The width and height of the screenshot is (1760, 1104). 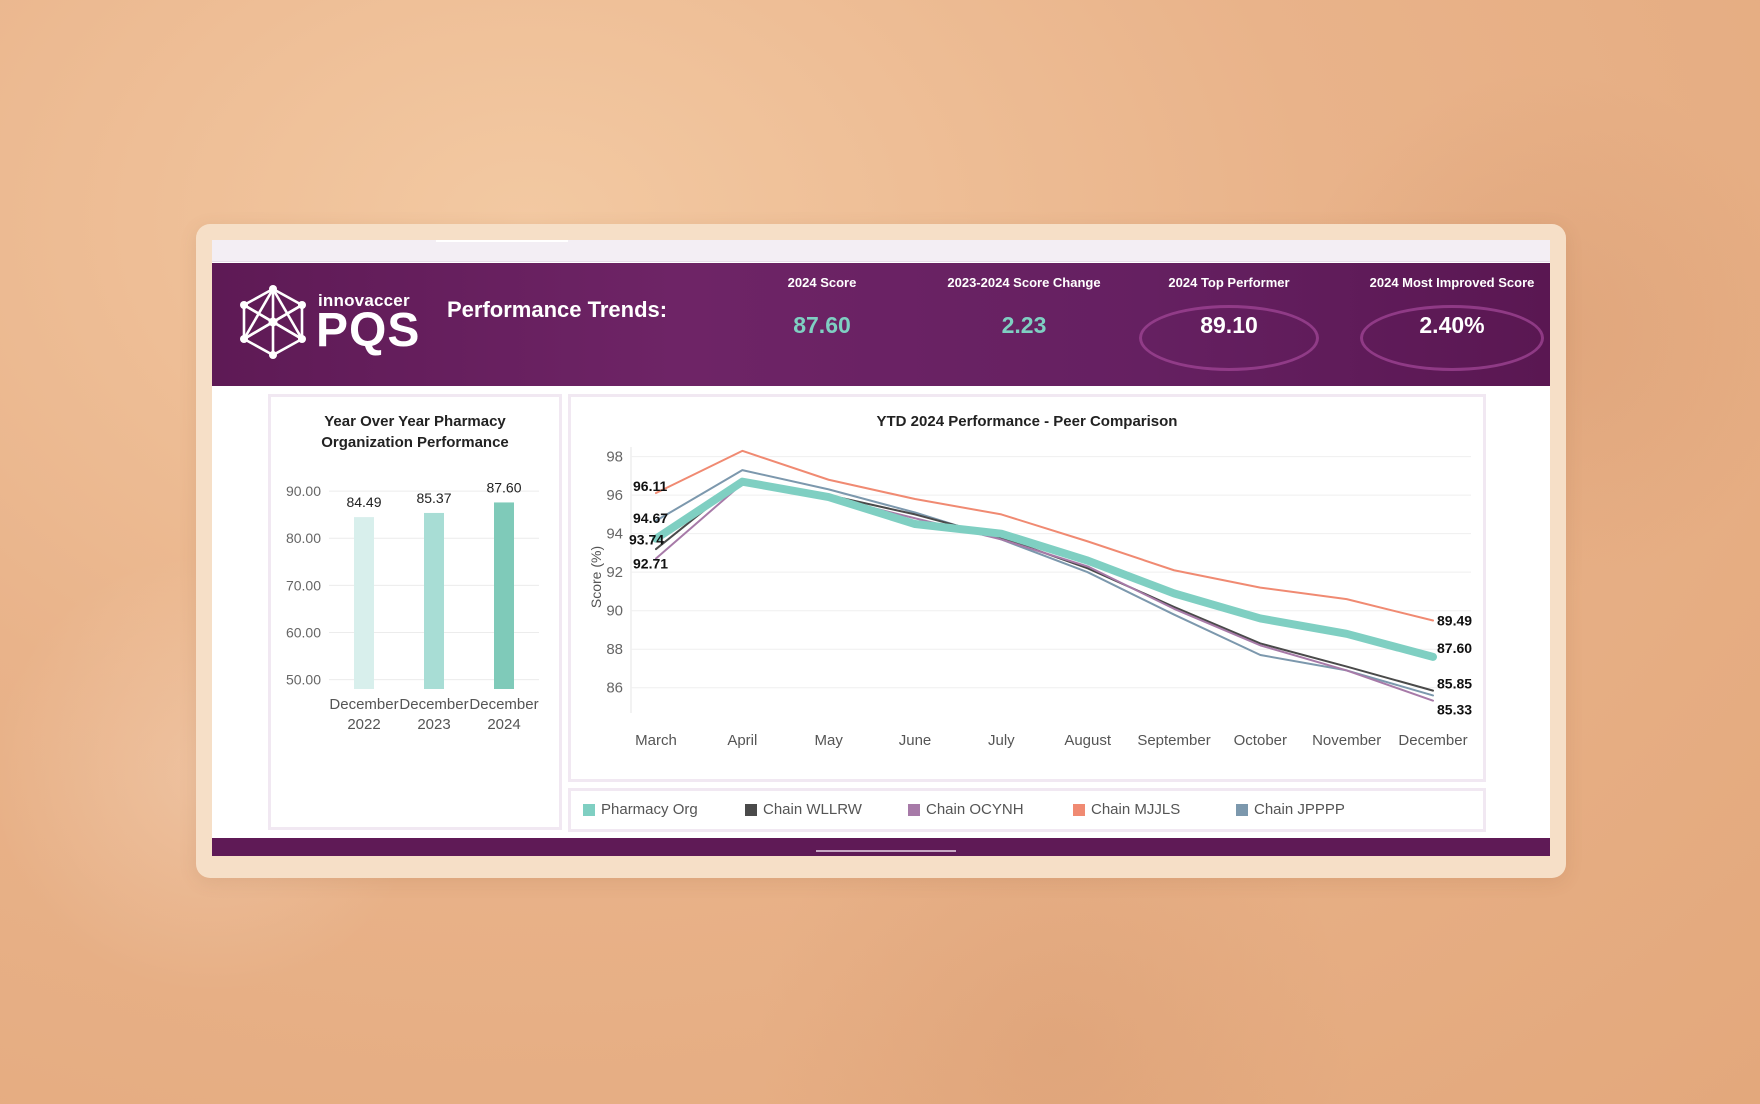 I want to click on line-start-data-label: 93.74, so click(x=646, y=540).